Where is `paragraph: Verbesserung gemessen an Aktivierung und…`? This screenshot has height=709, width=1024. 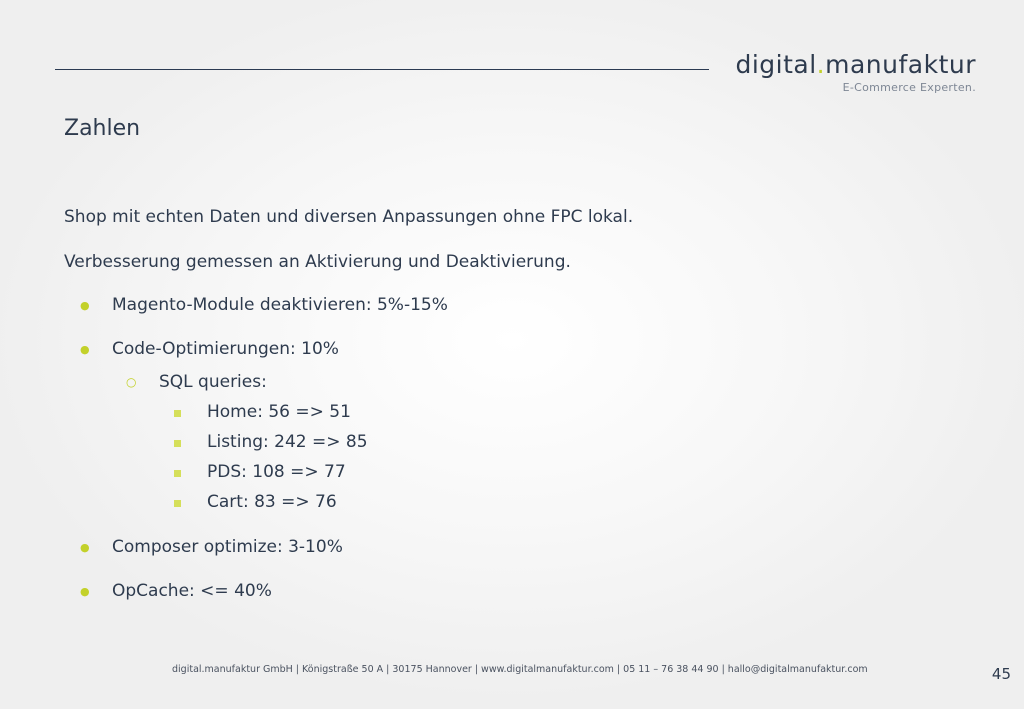 paragraph: Verbesserung gemessen an Aktivierung und… is located at coordinates (317, 262).